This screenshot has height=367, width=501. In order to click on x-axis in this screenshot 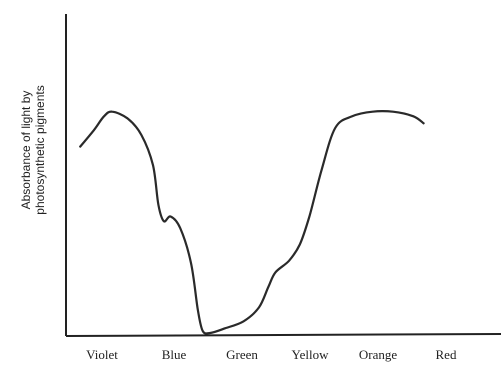, I will do `click(283, 335)`.